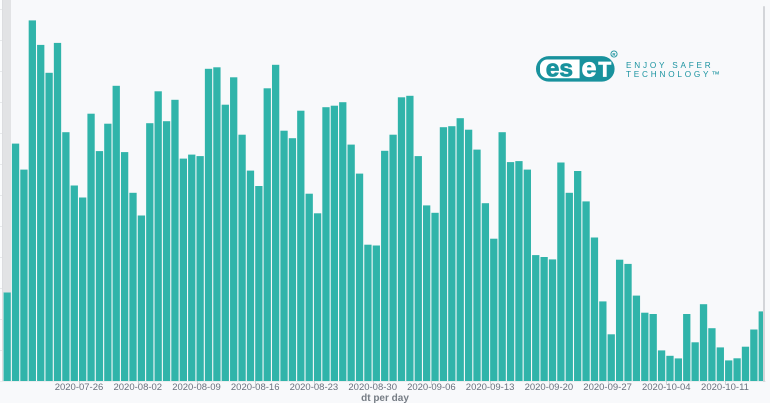 This screenshot has width=770, height=403. Describe the element at coordinates (670, 65) in the screenshot. I see `svg-text: ENJOY SAFER` at that location.